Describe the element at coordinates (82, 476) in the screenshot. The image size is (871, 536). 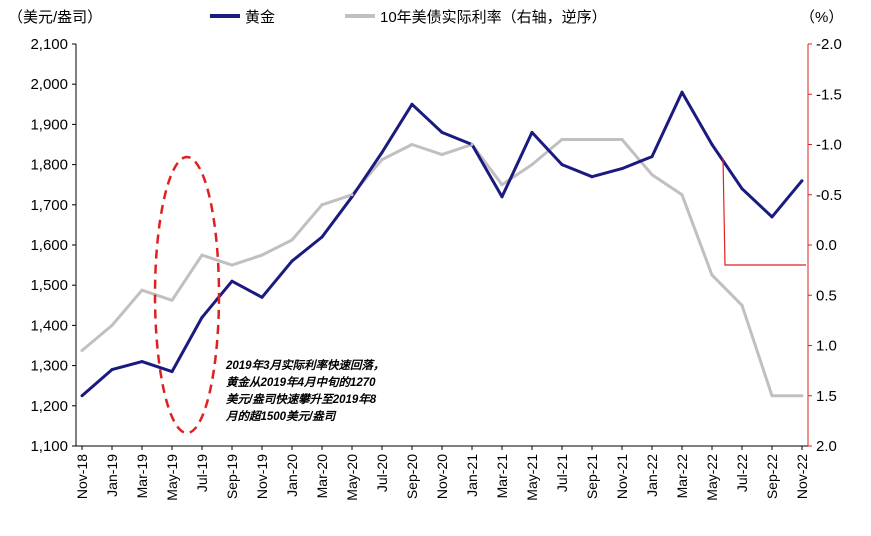
I see `x-tick-label: Nov-18` at that location.